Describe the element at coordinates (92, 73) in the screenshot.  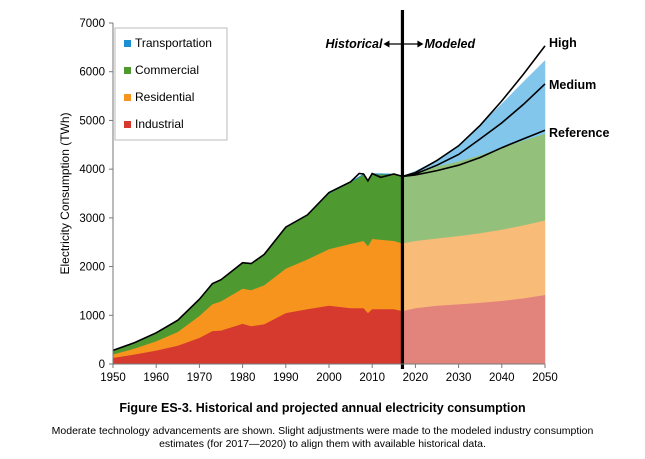
I see `y-tick-label: 6000` at that location.